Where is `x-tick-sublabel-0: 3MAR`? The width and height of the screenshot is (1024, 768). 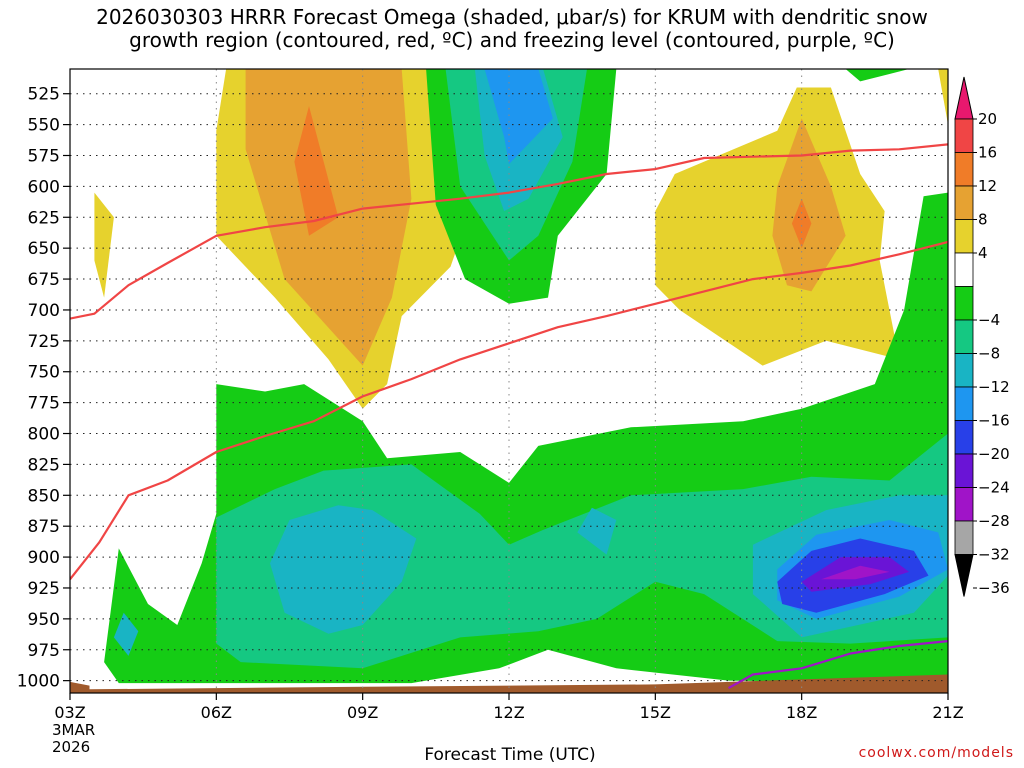
x-tick-sublabel-0: 3MAR is located at coordinates (73, 730).